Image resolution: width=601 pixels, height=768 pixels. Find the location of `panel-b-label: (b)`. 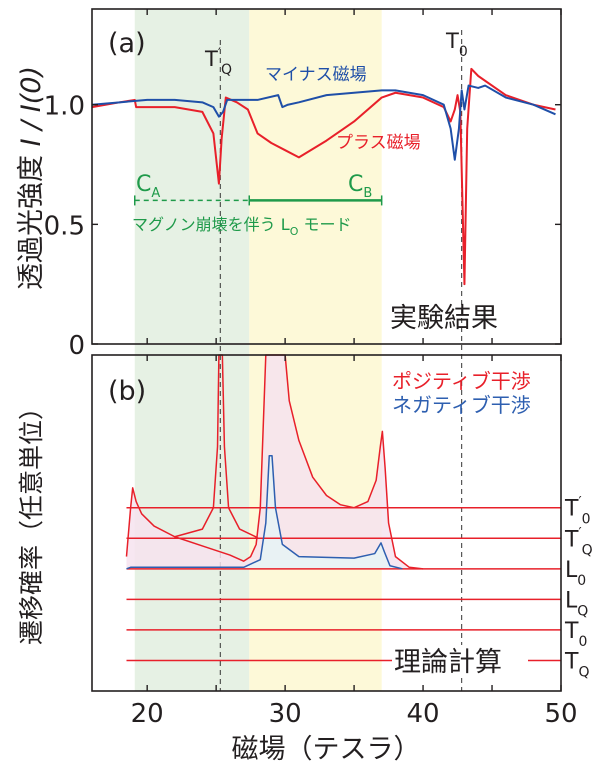

panel-b-label: (b) is located at coordinates (127, 391).